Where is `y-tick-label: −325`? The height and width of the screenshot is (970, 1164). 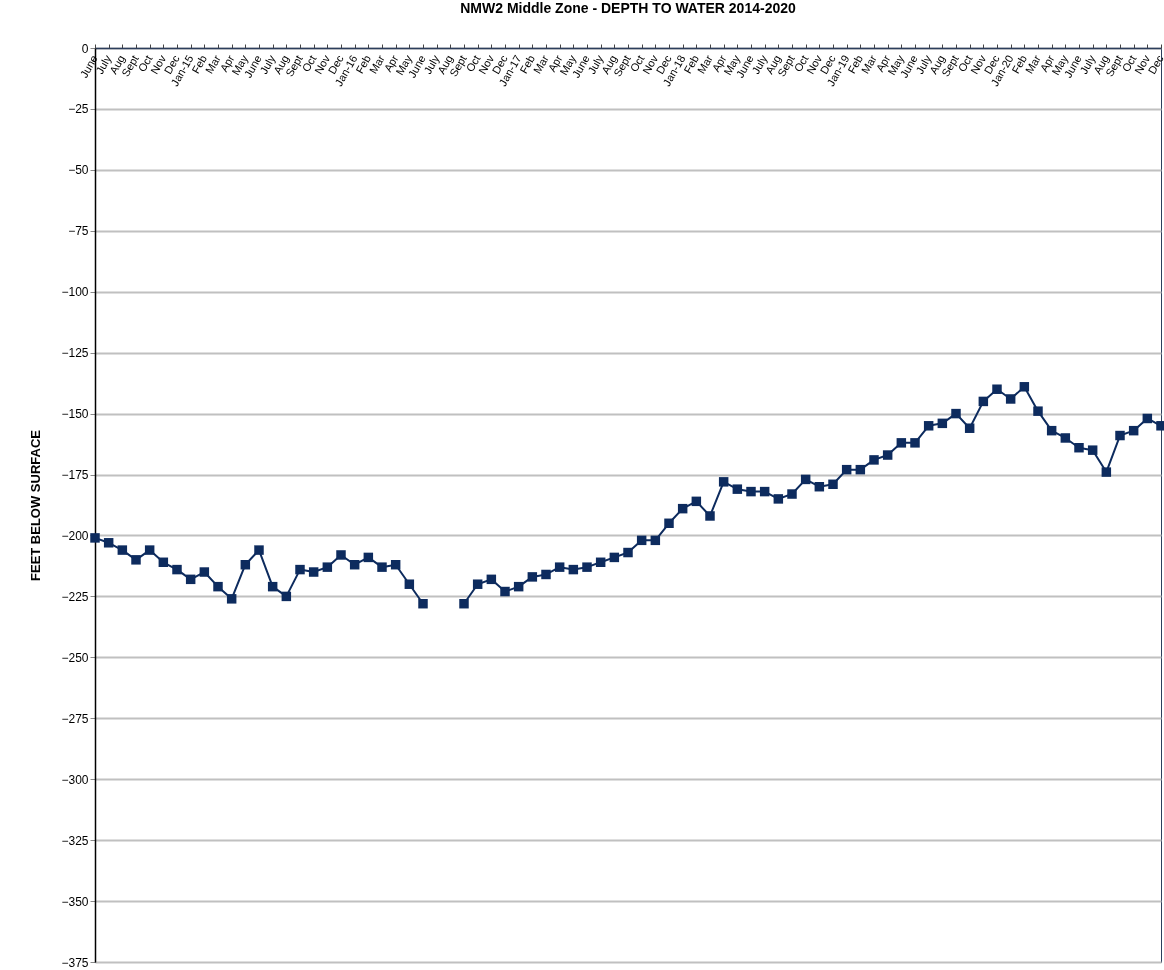 y-tick-label: −325 is located at coordinates (75, 840).